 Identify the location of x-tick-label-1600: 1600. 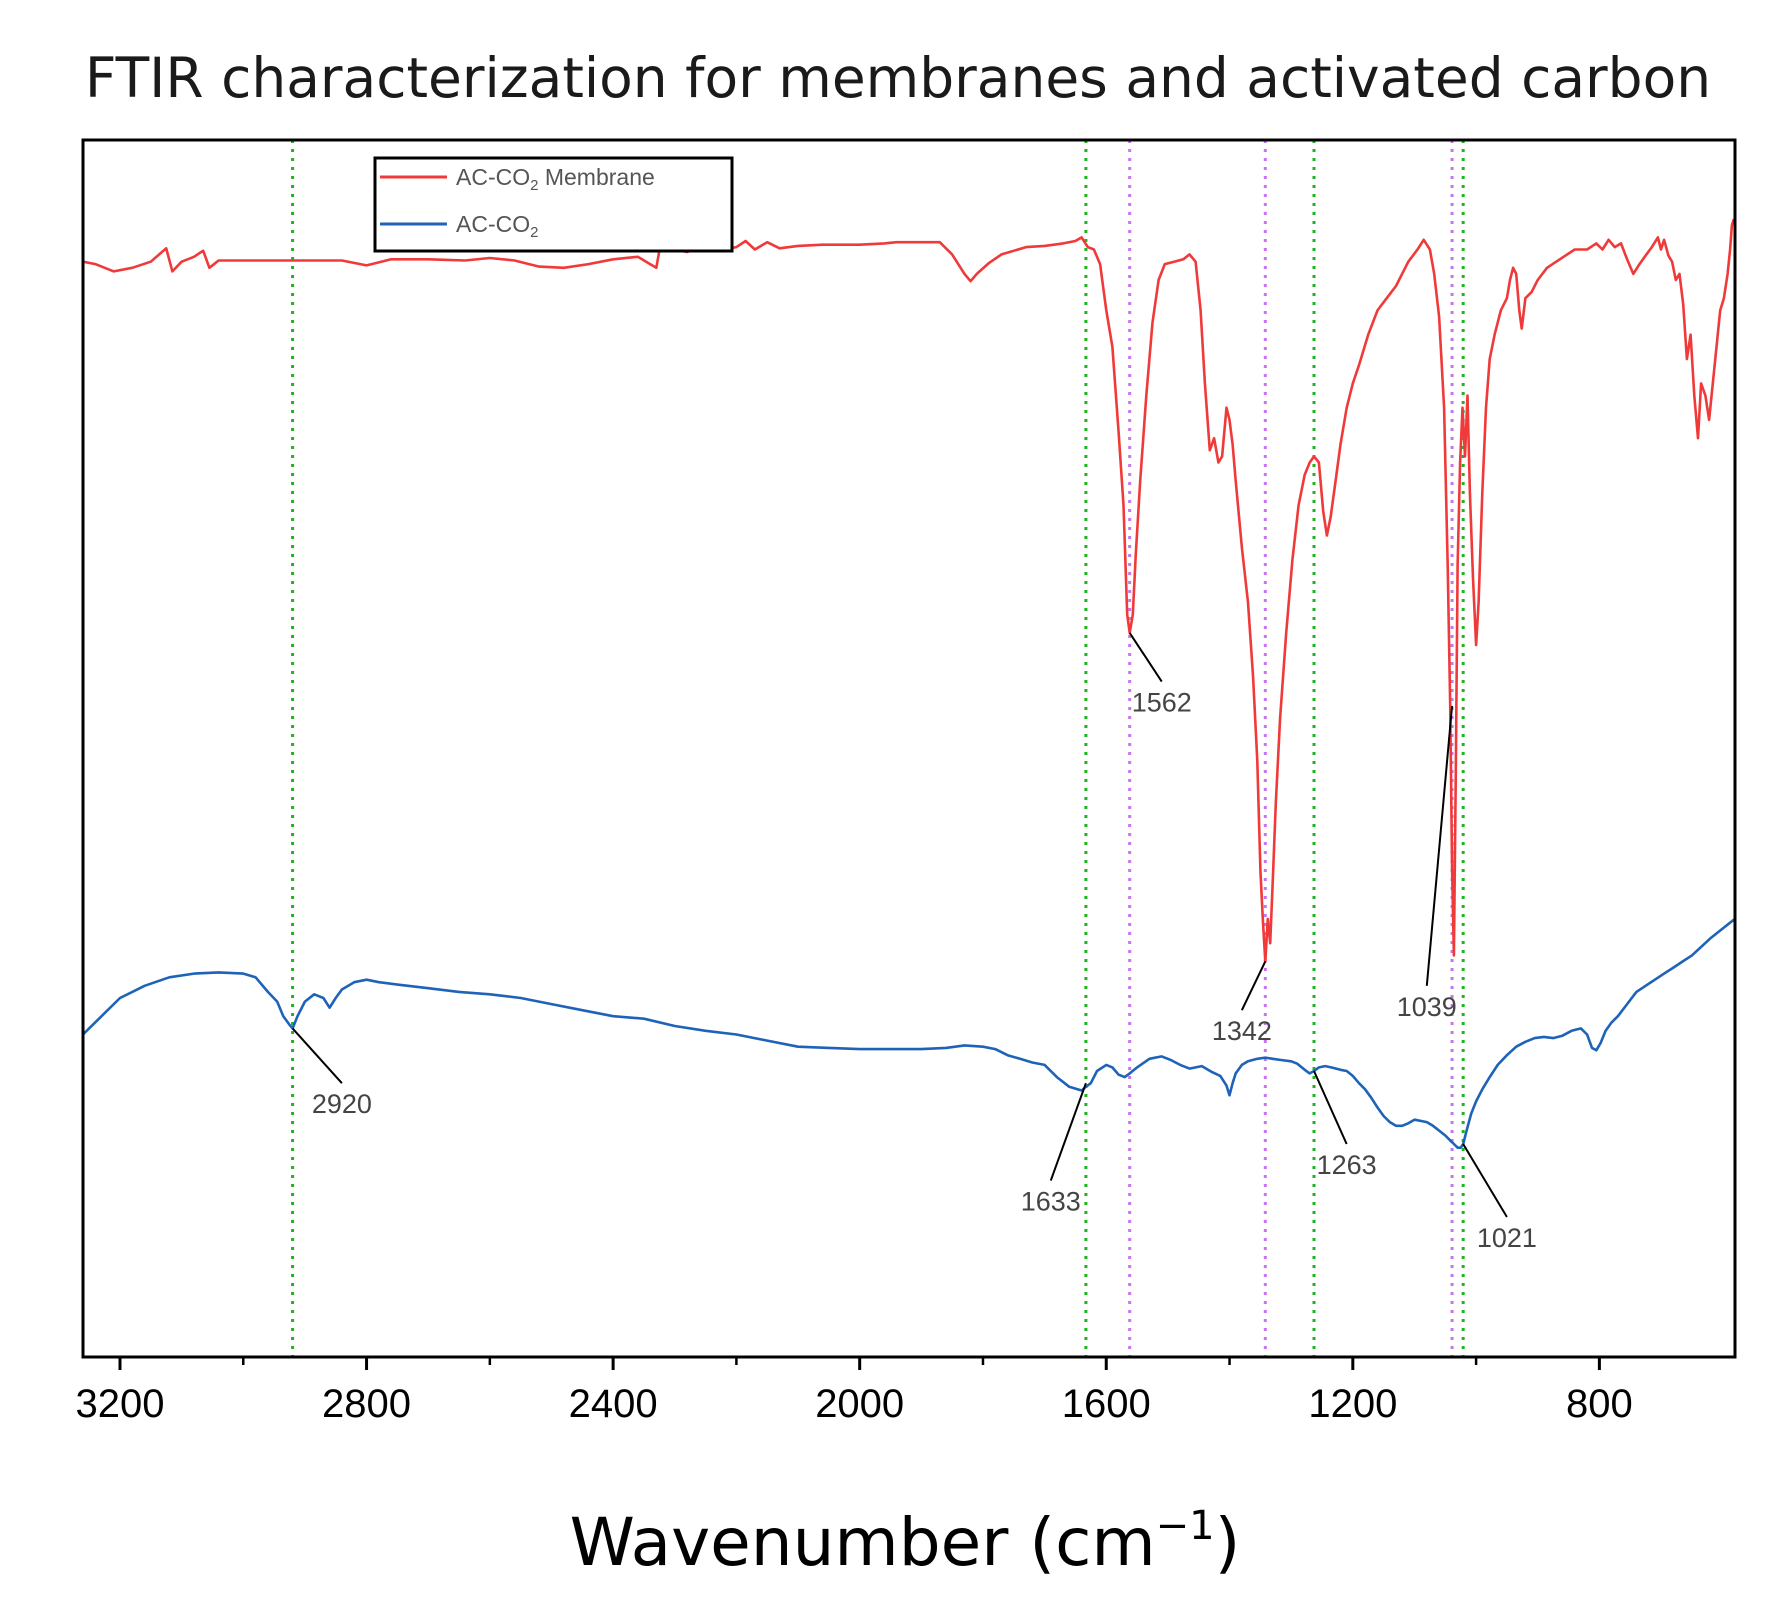
(1106, 1404).